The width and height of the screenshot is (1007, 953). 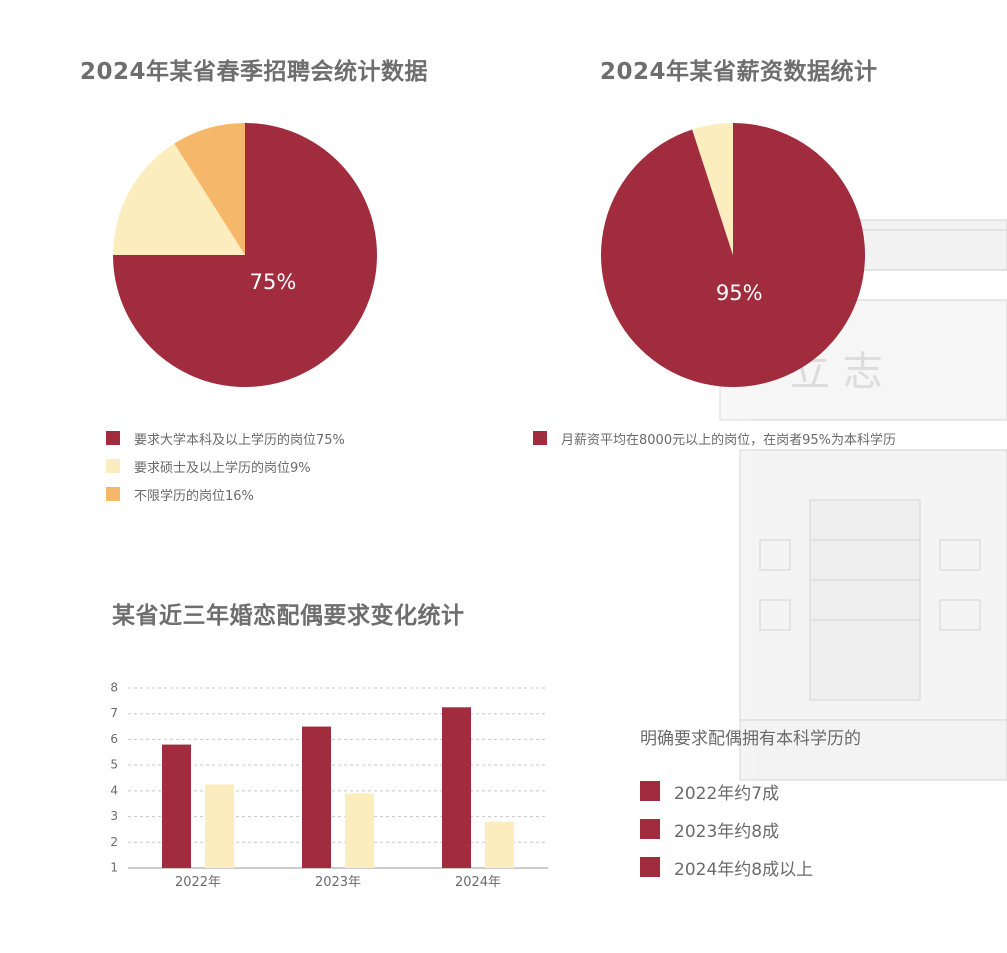 What do you see at coordinates (744, 869) in the screenshot?
I see `note-label: 2024年约8成以上` at bounding box center [744, 869].